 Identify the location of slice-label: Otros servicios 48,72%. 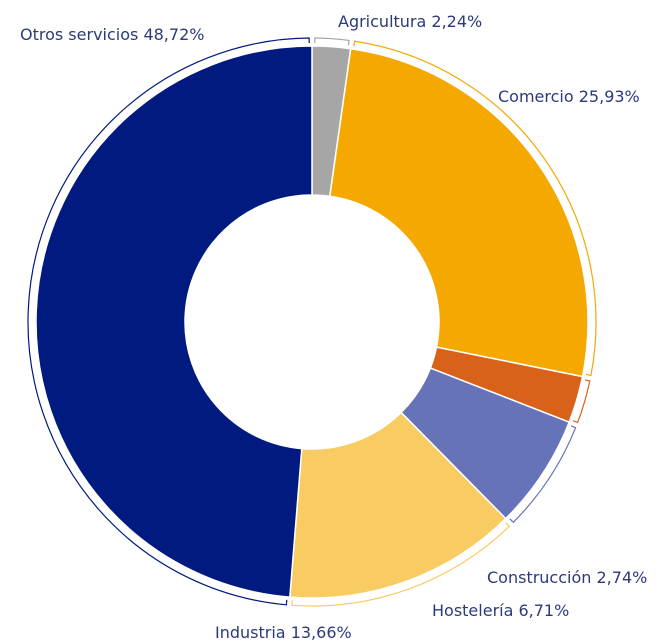
(112, 34).